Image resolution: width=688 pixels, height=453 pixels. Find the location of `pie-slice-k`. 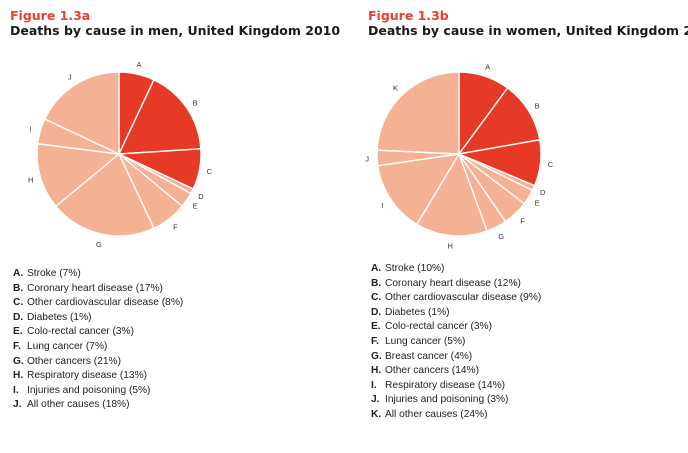

pie-slice-k is located at coordinates (418, 113).